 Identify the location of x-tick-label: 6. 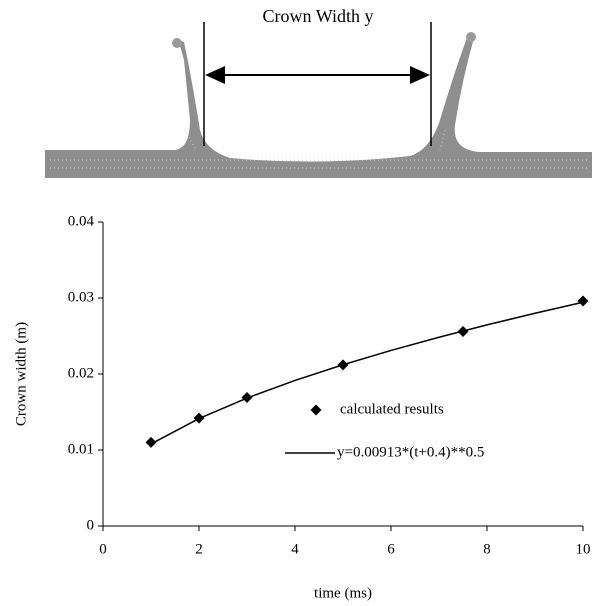
(391, 549).